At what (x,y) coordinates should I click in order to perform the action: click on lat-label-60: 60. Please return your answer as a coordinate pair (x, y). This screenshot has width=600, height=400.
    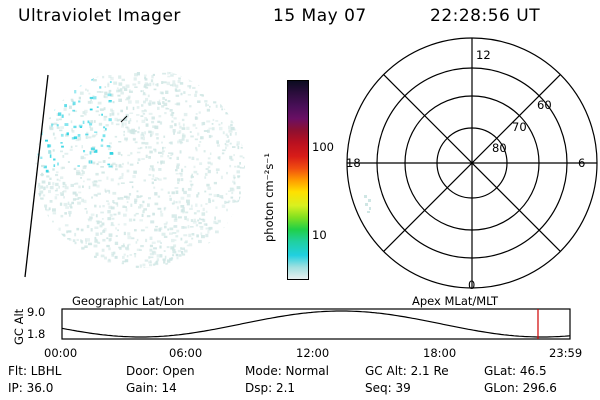
    Looking at the image, I should click on (544, 105).